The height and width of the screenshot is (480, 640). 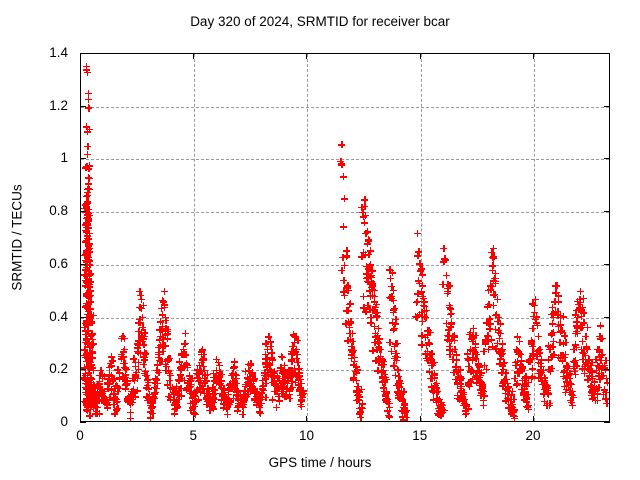 I want to click on y-axis-label: SRMTID / TECUs, so click(x=17, y=237).